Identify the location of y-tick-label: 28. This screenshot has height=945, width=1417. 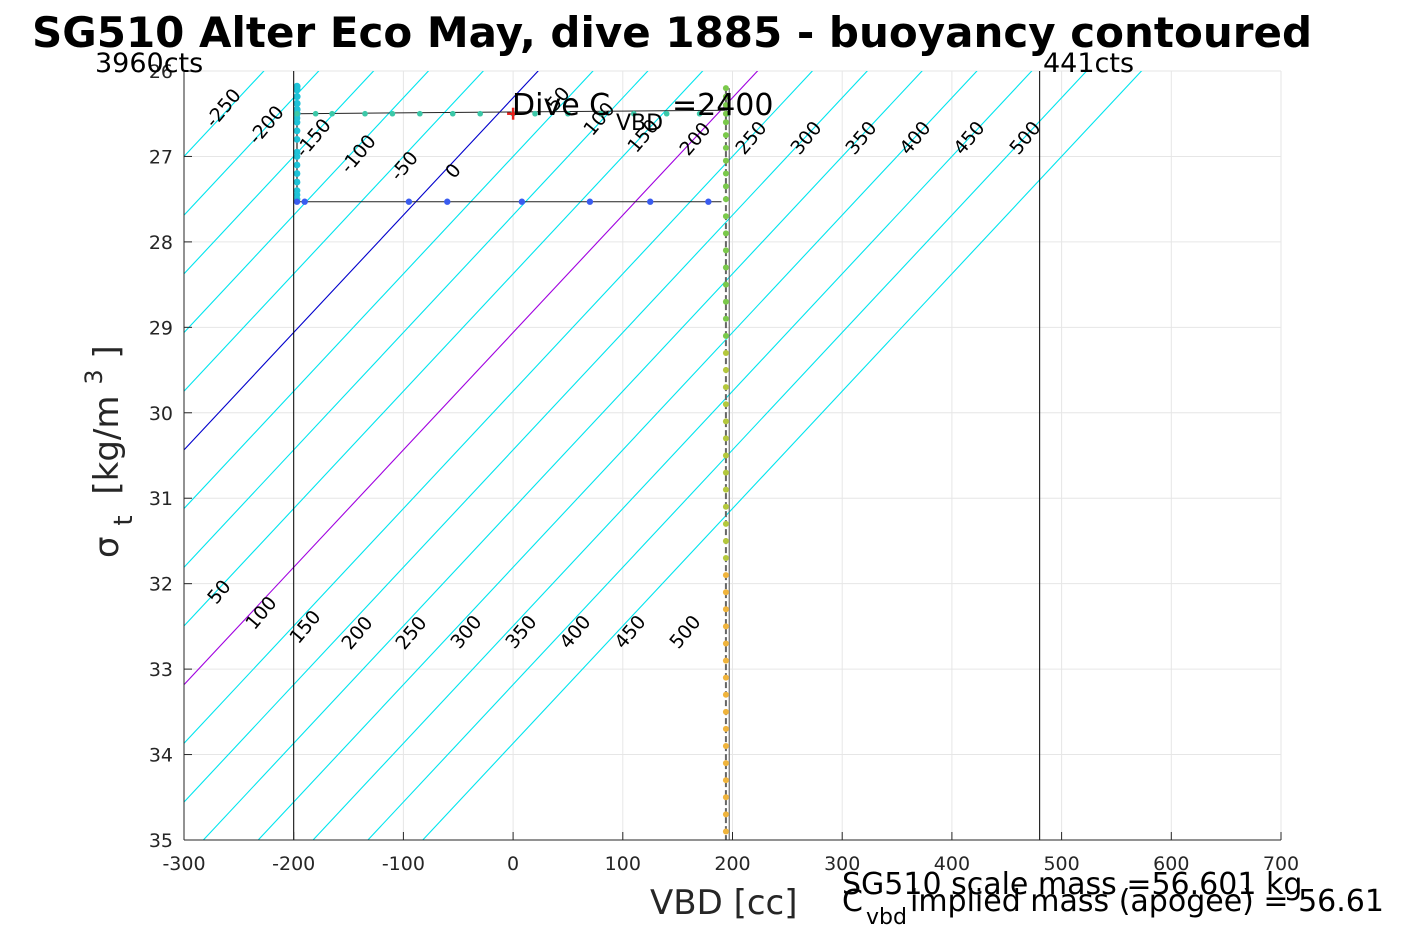
(161, 243).